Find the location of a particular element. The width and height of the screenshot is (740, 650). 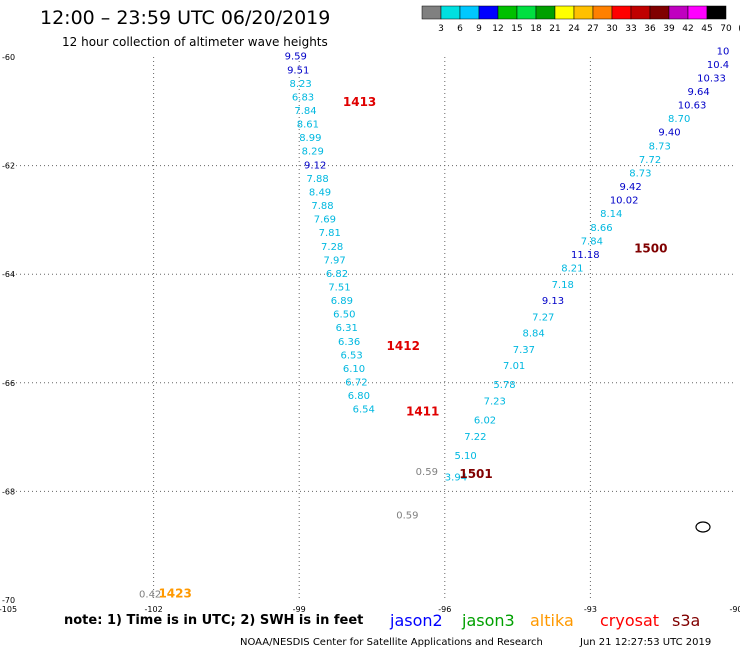

wave-height-label: 9.12 is located at coordinates (315, 165).